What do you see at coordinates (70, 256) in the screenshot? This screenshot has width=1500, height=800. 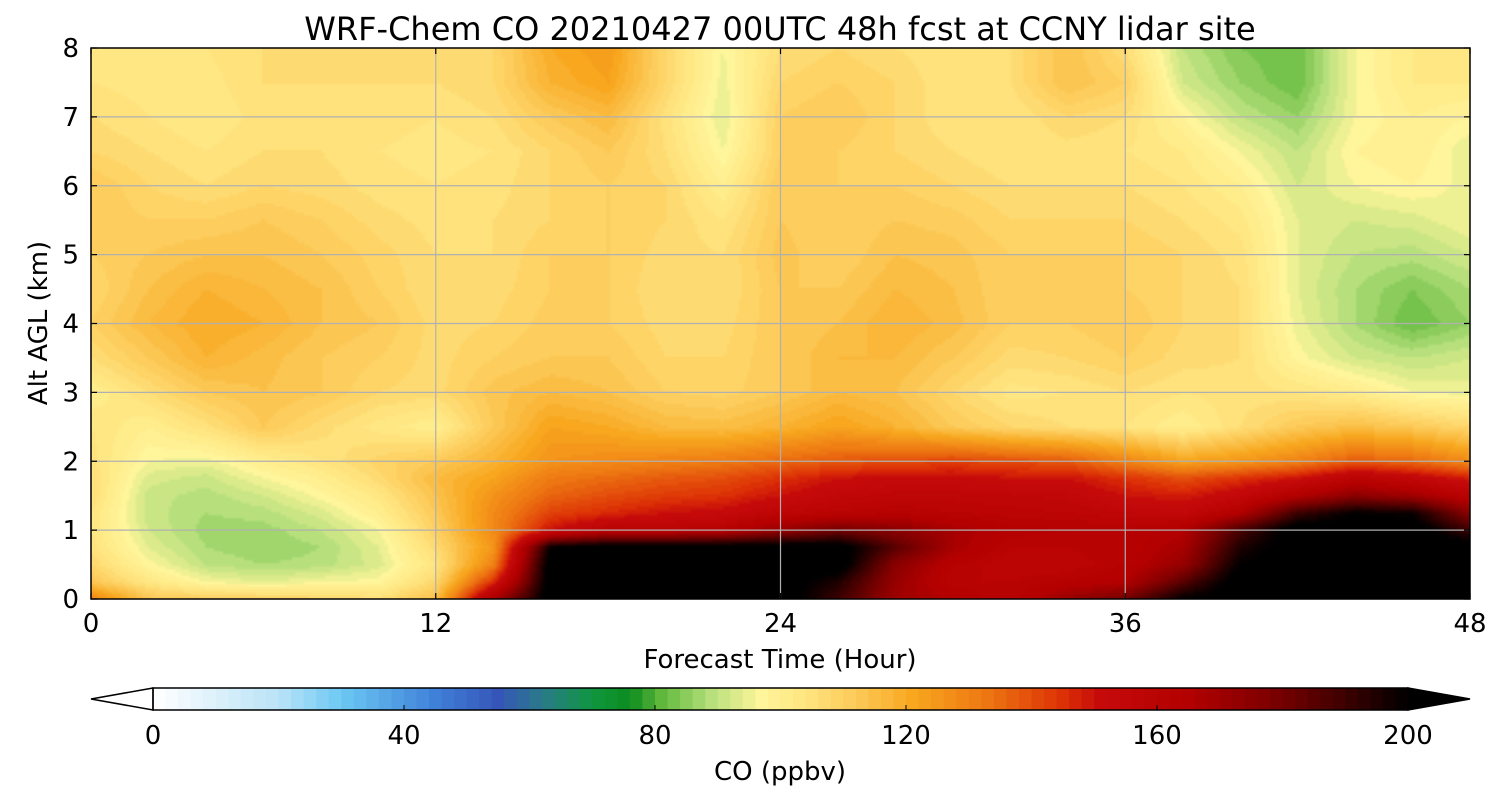 I see `y-tick-label: 5` at bounding box center [70, 256].